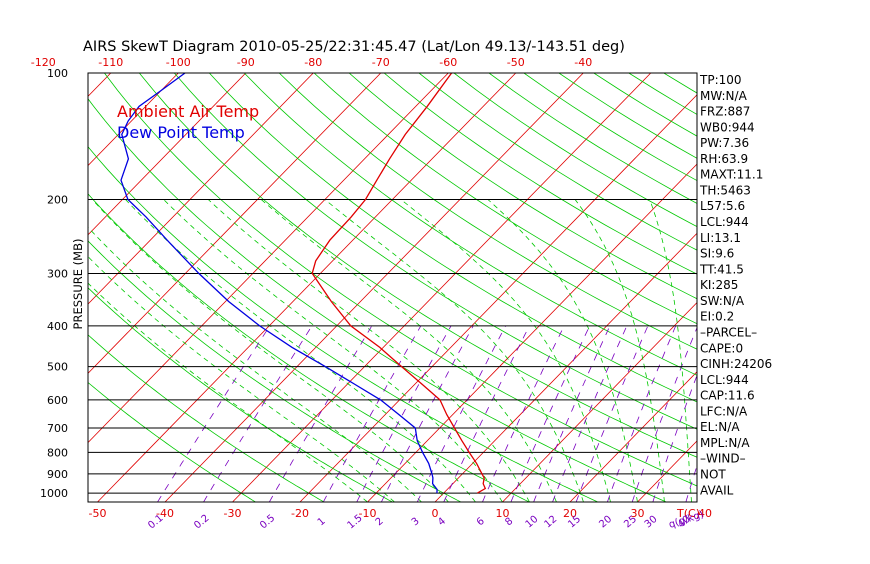 The height and width of the screenshot is (564, 870). What do you see at coordinates (719, 285) in the screenshot?
I see `index-item: KI:285` at bounding box center [719, 285].